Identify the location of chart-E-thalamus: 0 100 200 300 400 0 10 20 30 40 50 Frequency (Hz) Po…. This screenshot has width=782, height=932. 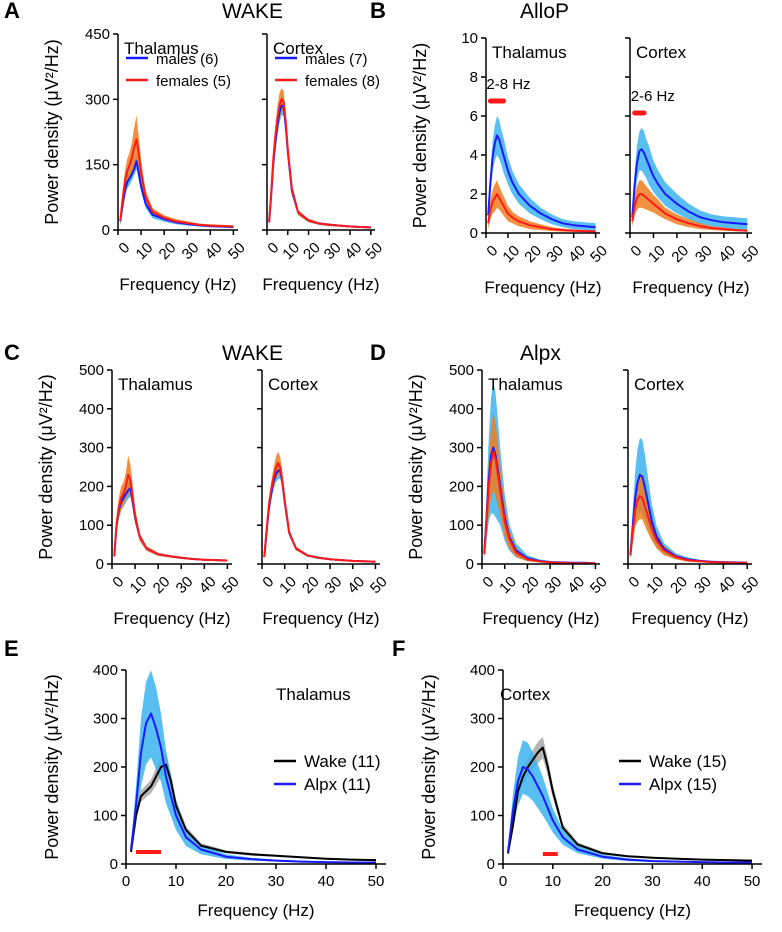
(214, 791).